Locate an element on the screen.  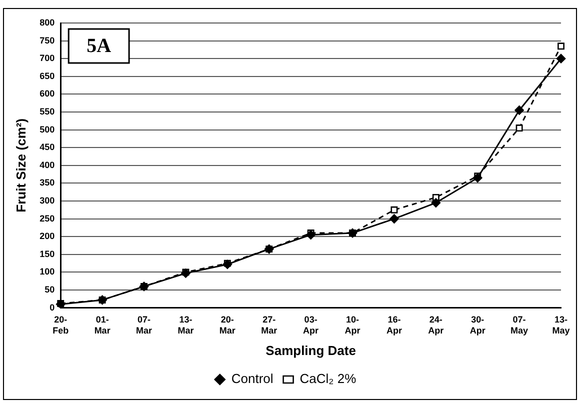
y-tick-label: 250 is located at coordinates (47, 218).